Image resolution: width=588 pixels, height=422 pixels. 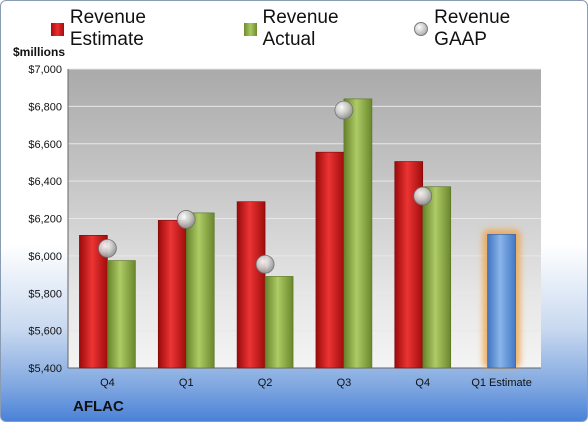 I want to click on y-tick-label: $7,000, so click(x=45, y=70).